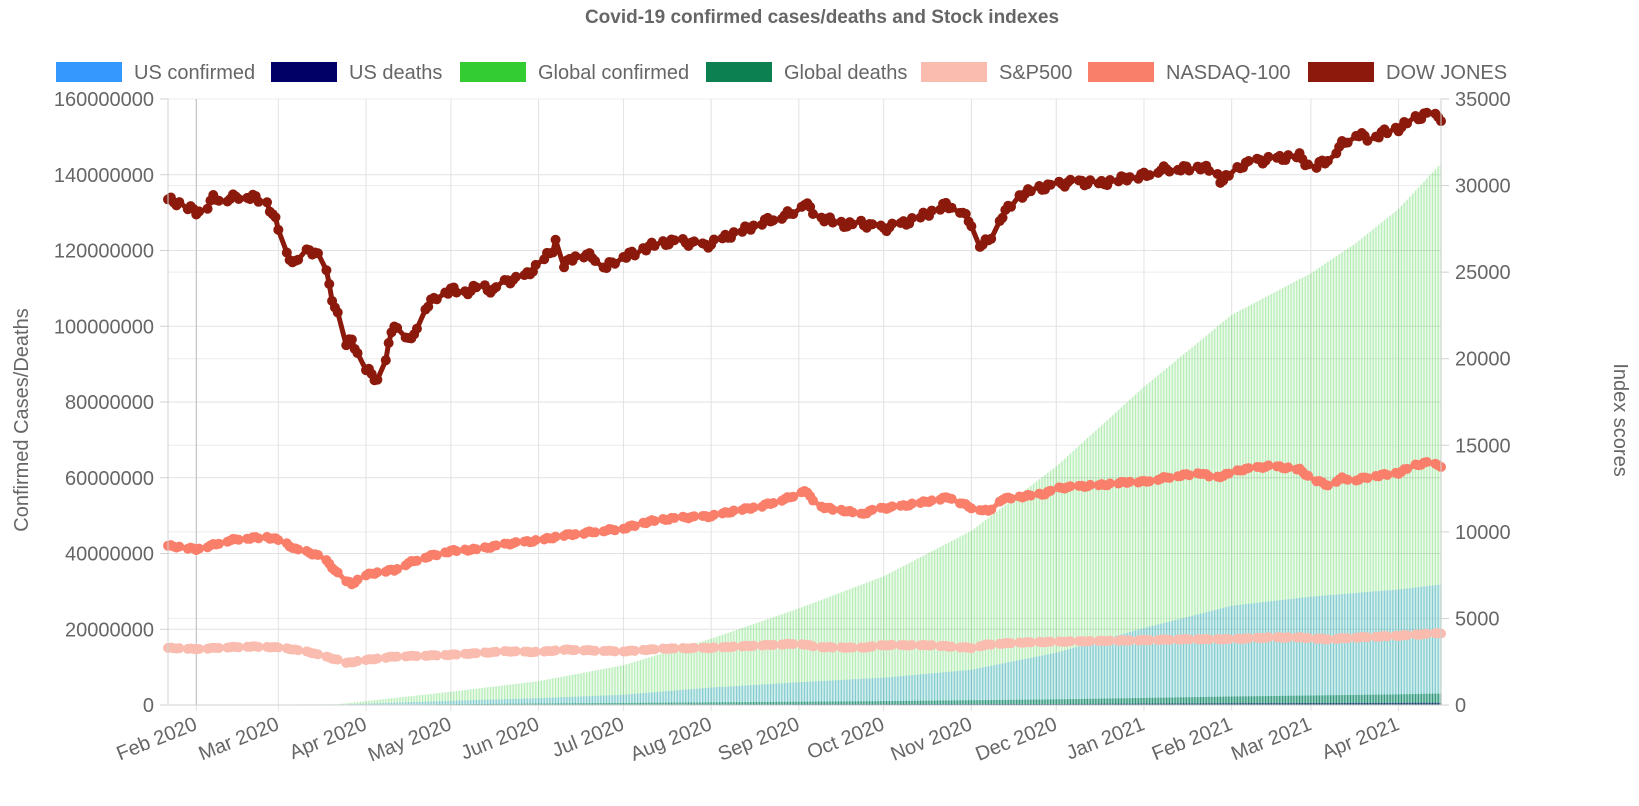 Image resolution: width=1639 pixels, height=806 pixels. What do you see at coordinates (1035, 73) in the screenshot?
I see `legend-label: S&P500` at bounding box center [1035, 73].